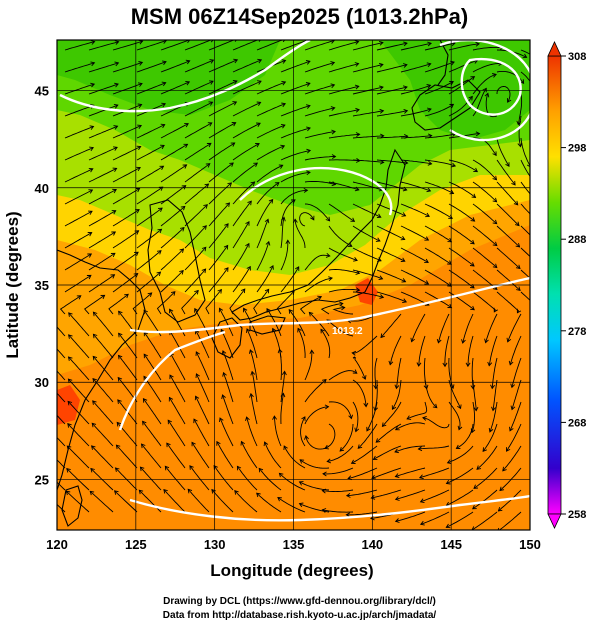 The width and height of the screenshot is (599, 625). Describe the element at coordinates (293, 90) in the screenshot. I see `temperature-field-coldest` at that location.